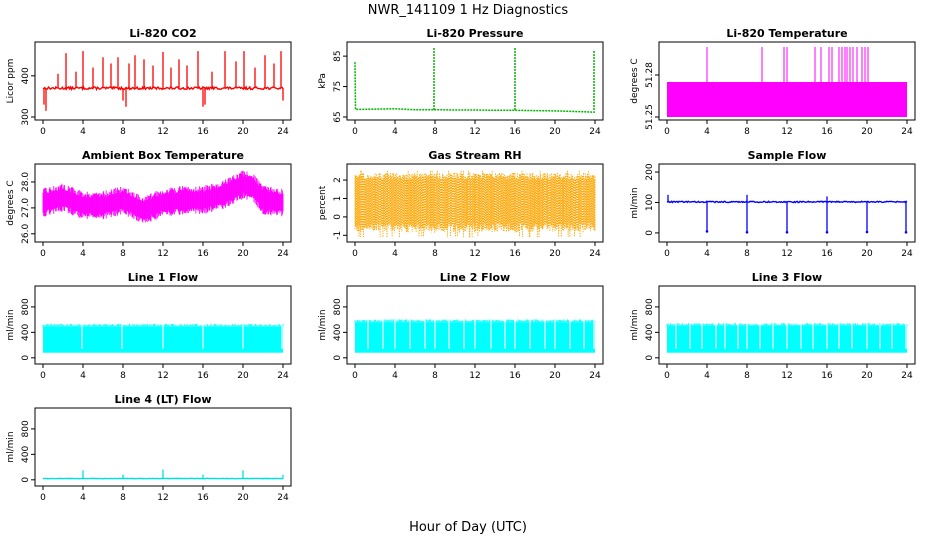 The width and height of the screenshot is (936, 540). Describe the element at coordinates (474, 155) in the screenshot. I see `panel-title: Gas Stream RH` at that location.